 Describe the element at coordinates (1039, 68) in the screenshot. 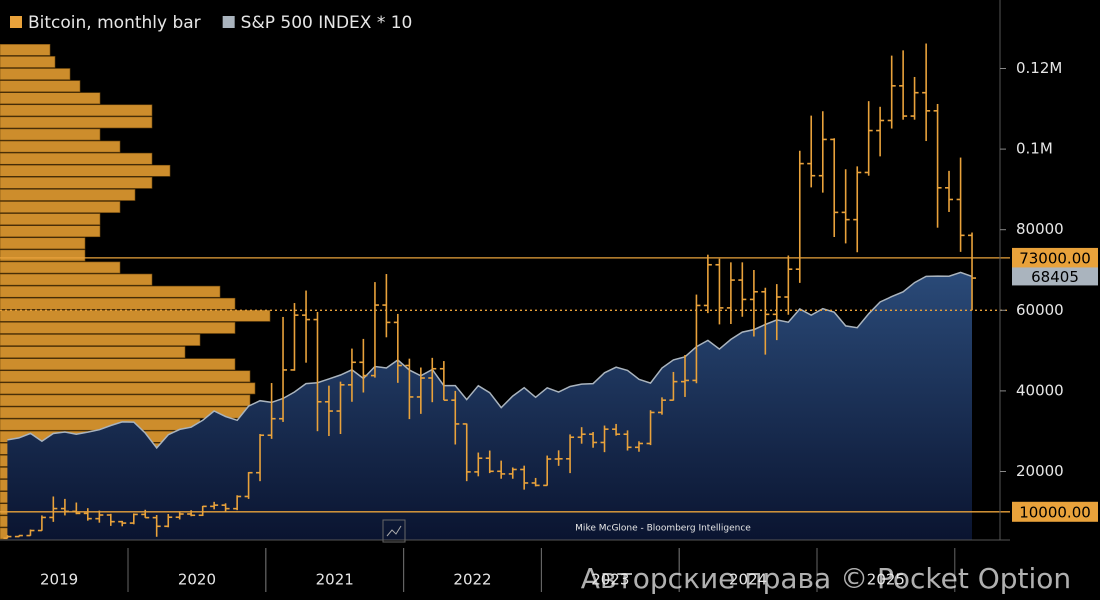

I see `y-tick-label: 0.12M` at that location.